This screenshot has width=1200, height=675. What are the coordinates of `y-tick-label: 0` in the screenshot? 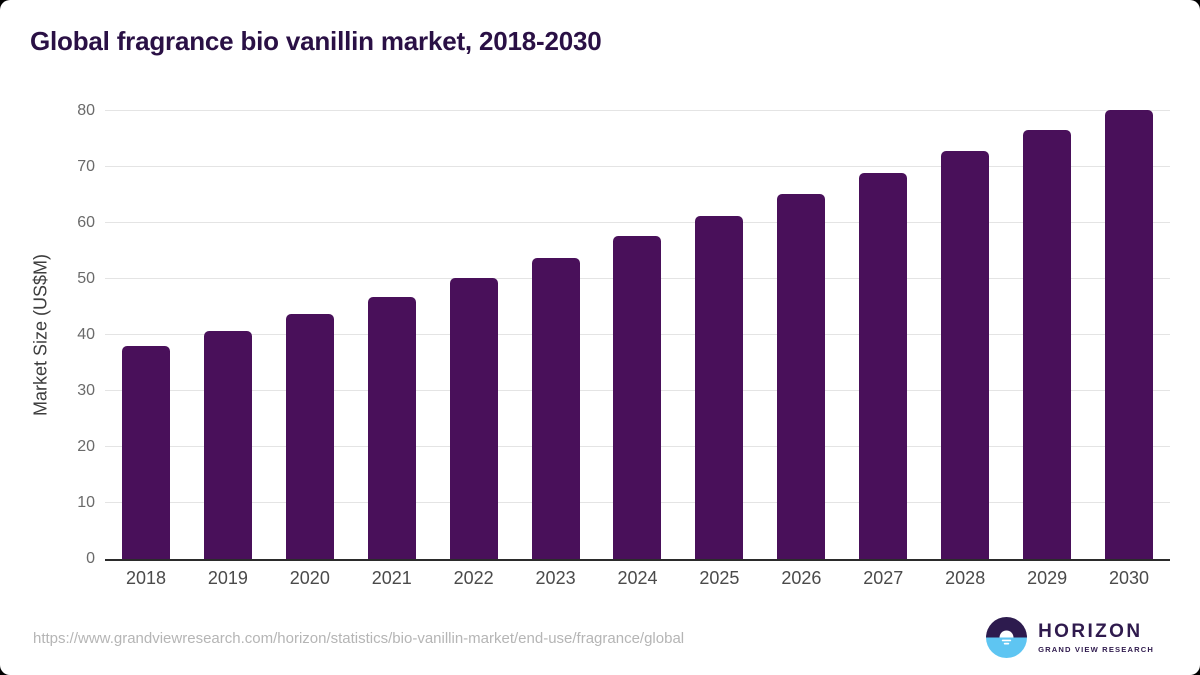 It's located at (90, 558).